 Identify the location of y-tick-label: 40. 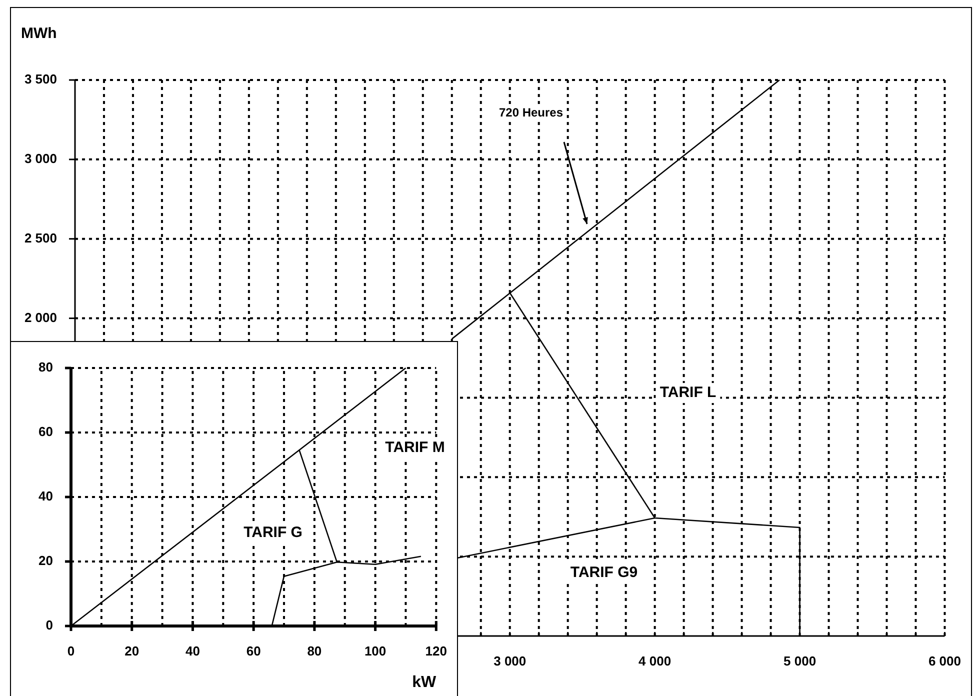
(45, 496).